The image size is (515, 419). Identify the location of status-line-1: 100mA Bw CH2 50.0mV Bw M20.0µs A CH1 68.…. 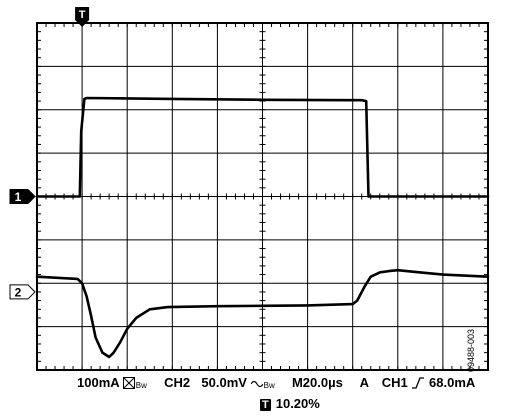
(276, 383).